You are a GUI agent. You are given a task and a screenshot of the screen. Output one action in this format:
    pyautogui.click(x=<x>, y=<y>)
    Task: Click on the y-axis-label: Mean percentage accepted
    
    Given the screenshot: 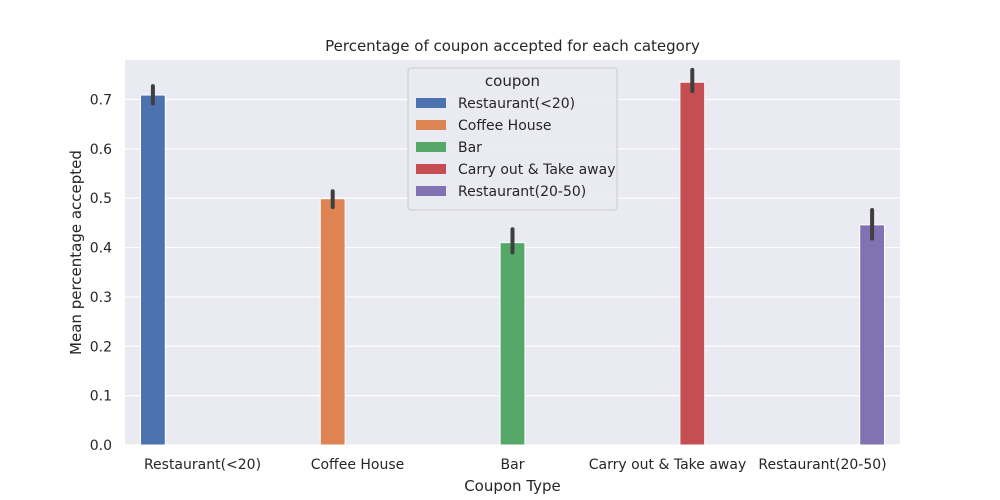 What is the action you would take?
    pyautogui.click(x=76, y=252)
    